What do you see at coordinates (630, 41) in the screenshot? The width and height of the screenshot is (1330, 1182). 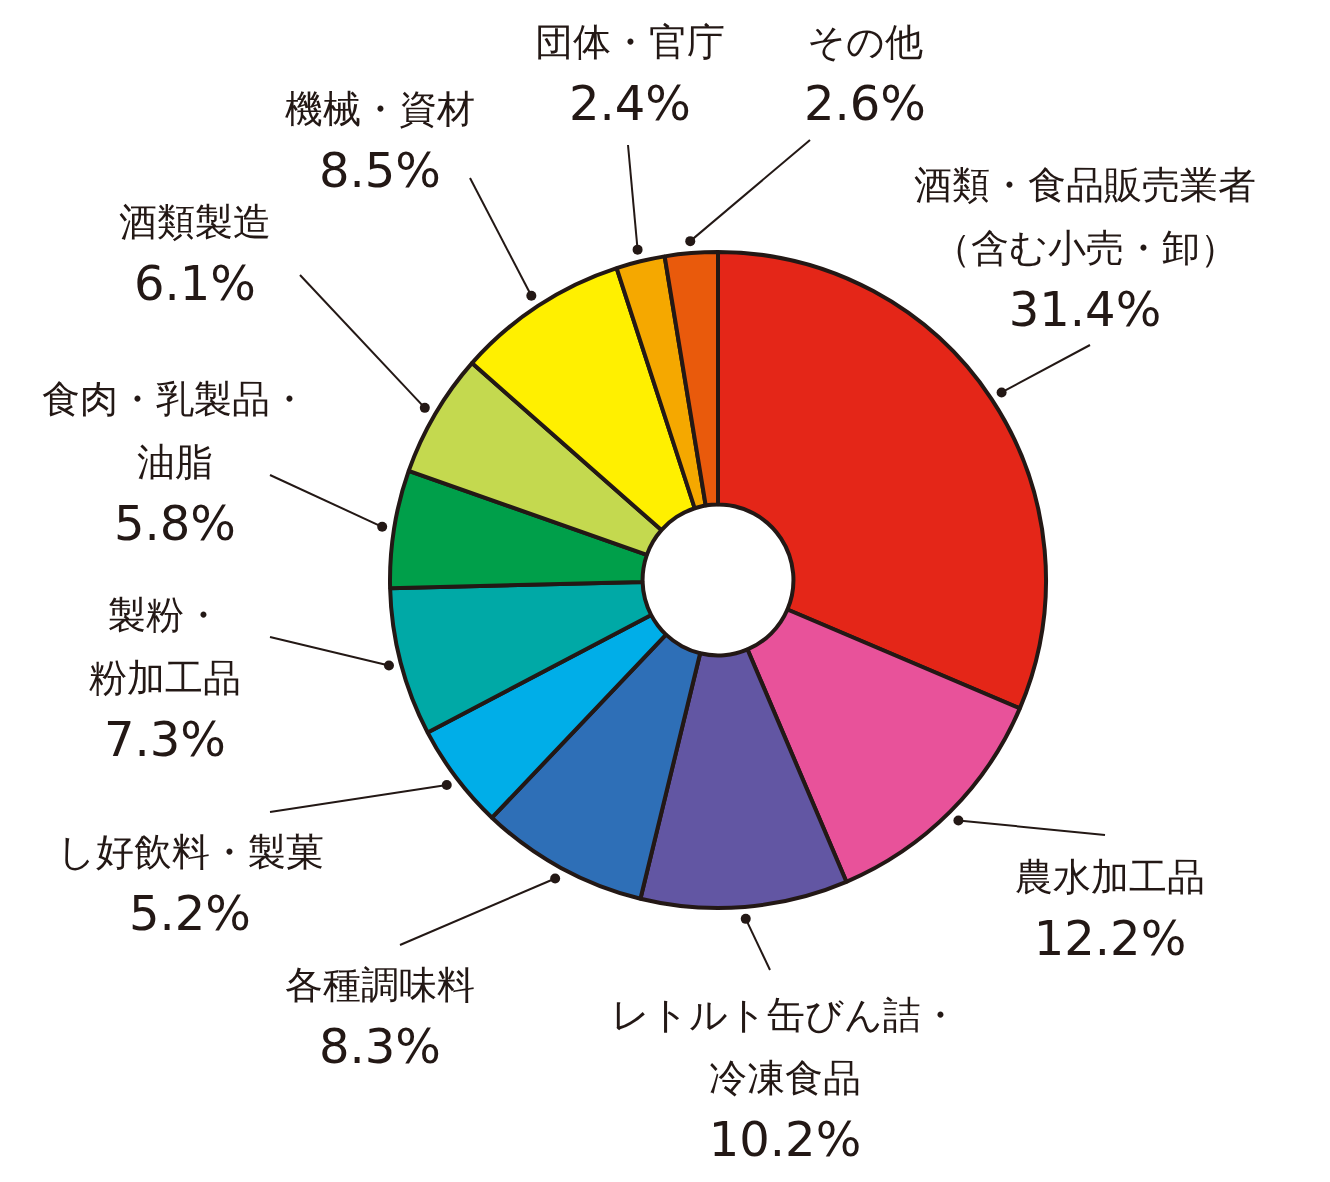 I see `slice-label: 団体・官庁` at bounding box center [630, 41].